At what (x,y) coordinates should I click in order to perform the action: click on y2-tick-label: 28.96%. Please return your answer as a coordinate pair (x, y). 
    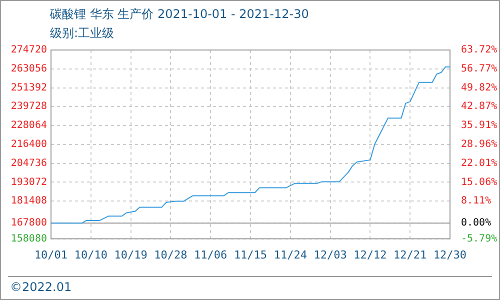
    Looking at the image, I should click on (479, 144).